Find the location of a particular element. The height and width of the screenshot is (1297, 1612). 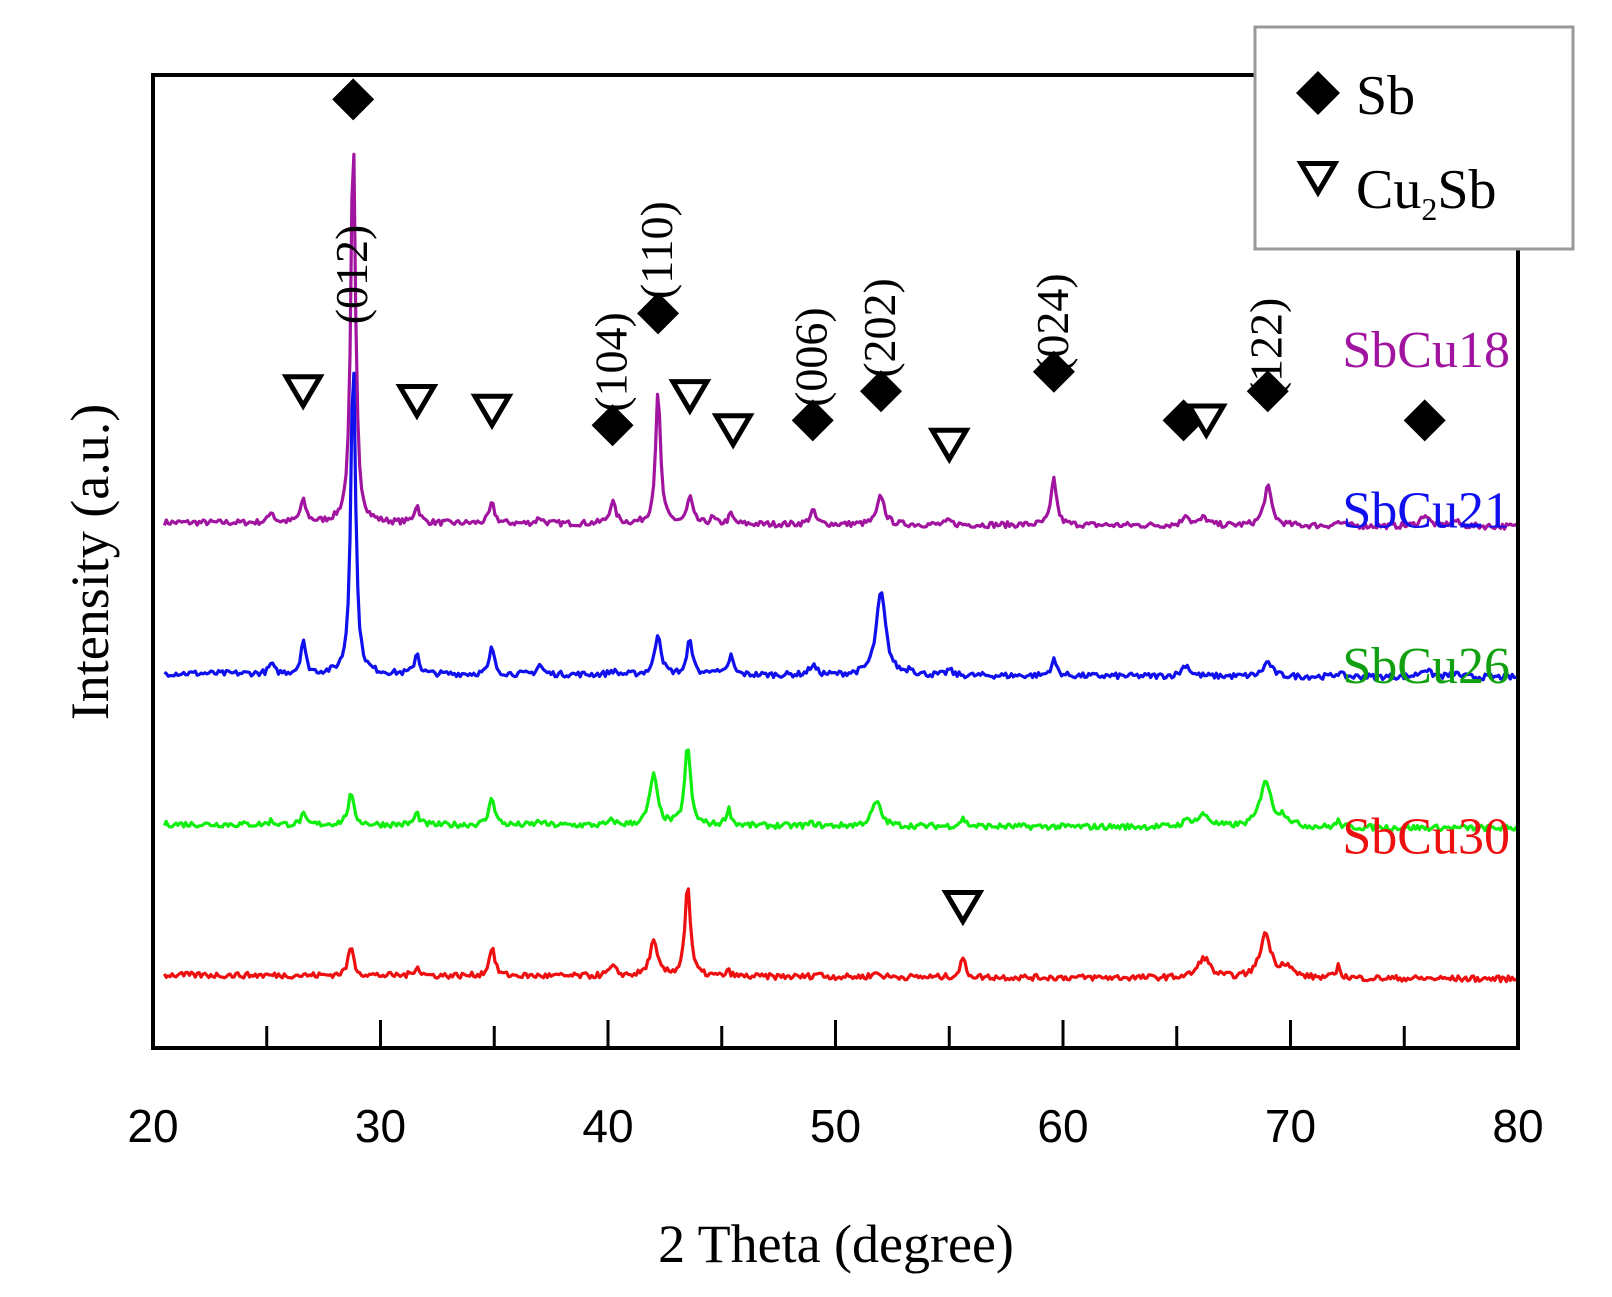

miller-index-label: (024) is located at coordinates (1052, 323).